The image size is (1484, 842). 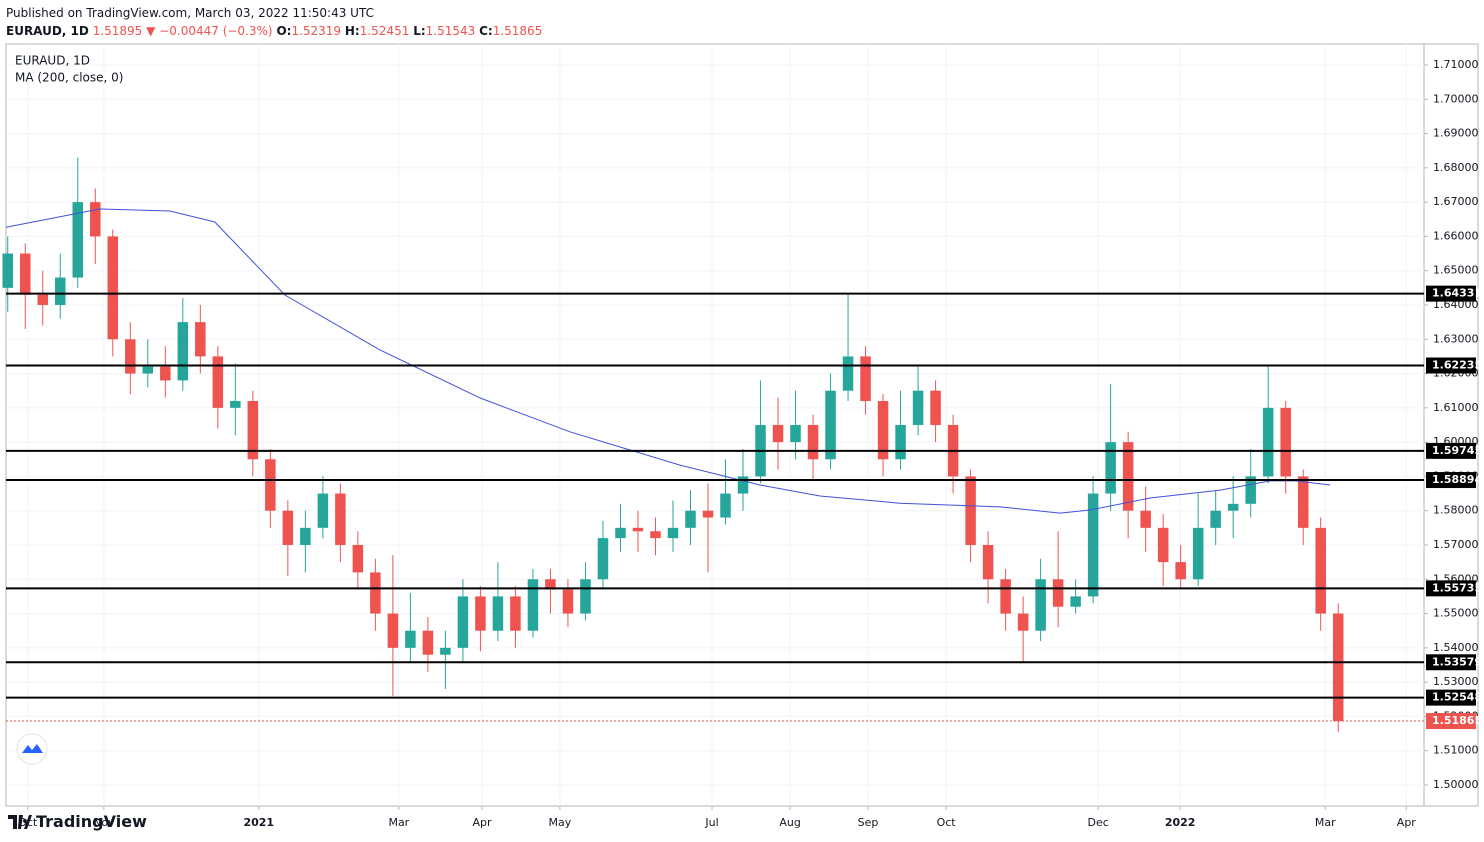 What do you see at coordinates (1098, 822) in the screenshot?
I see `x-tick-label: Dec` at bounding box center [1098, 822].